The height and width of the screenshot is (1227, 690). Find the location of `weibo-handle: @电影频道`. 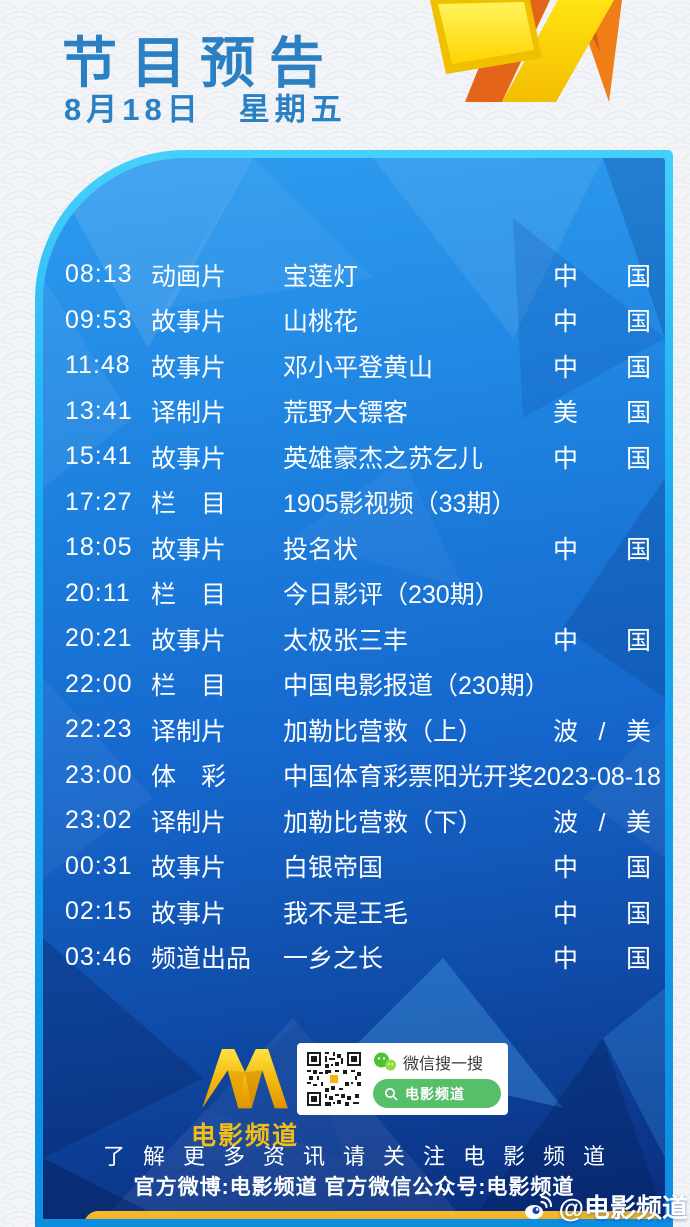

weibo-handle: @电影频道 is located at coordinates (623, 1208).